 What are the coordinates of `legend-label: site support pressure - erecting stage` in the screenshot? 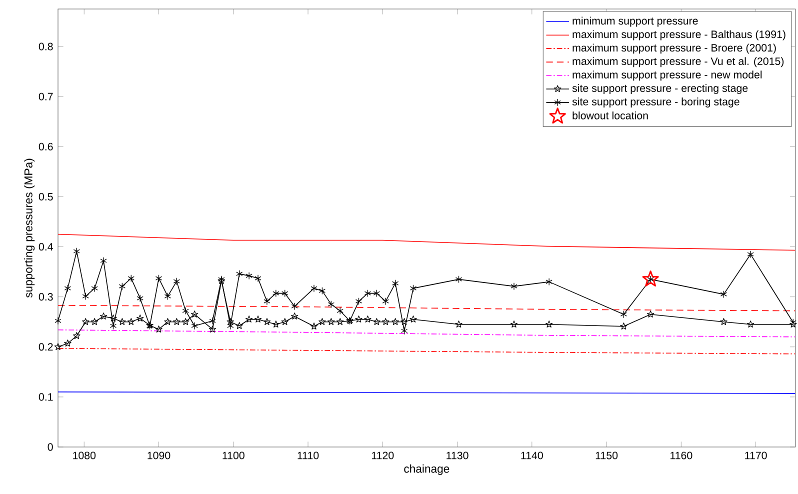 It's located at (660, 89).